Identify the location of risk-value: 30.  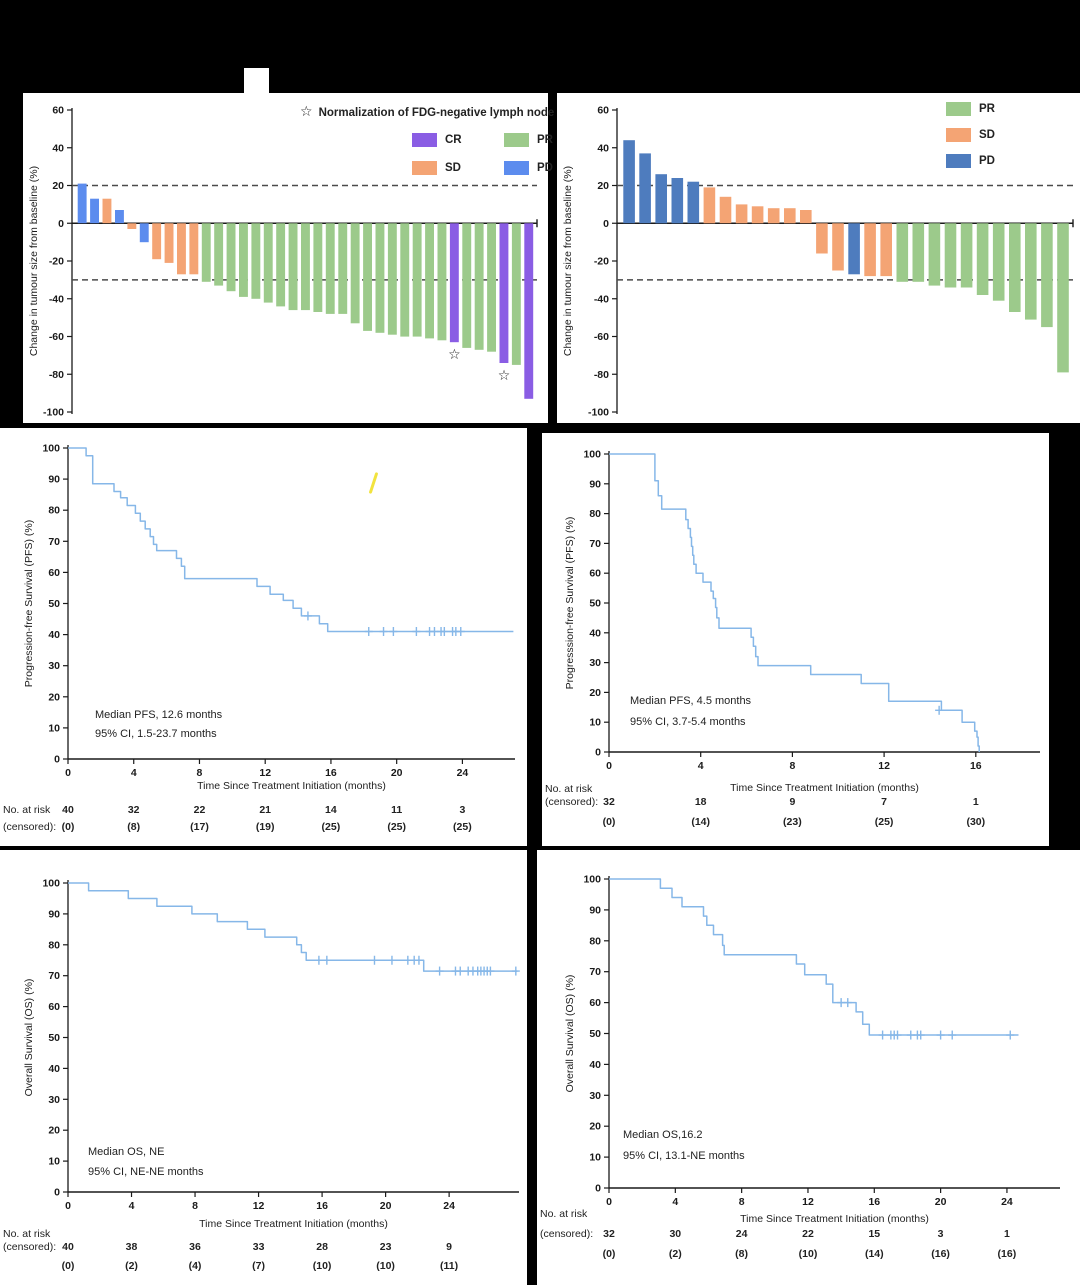
(675, 1234).